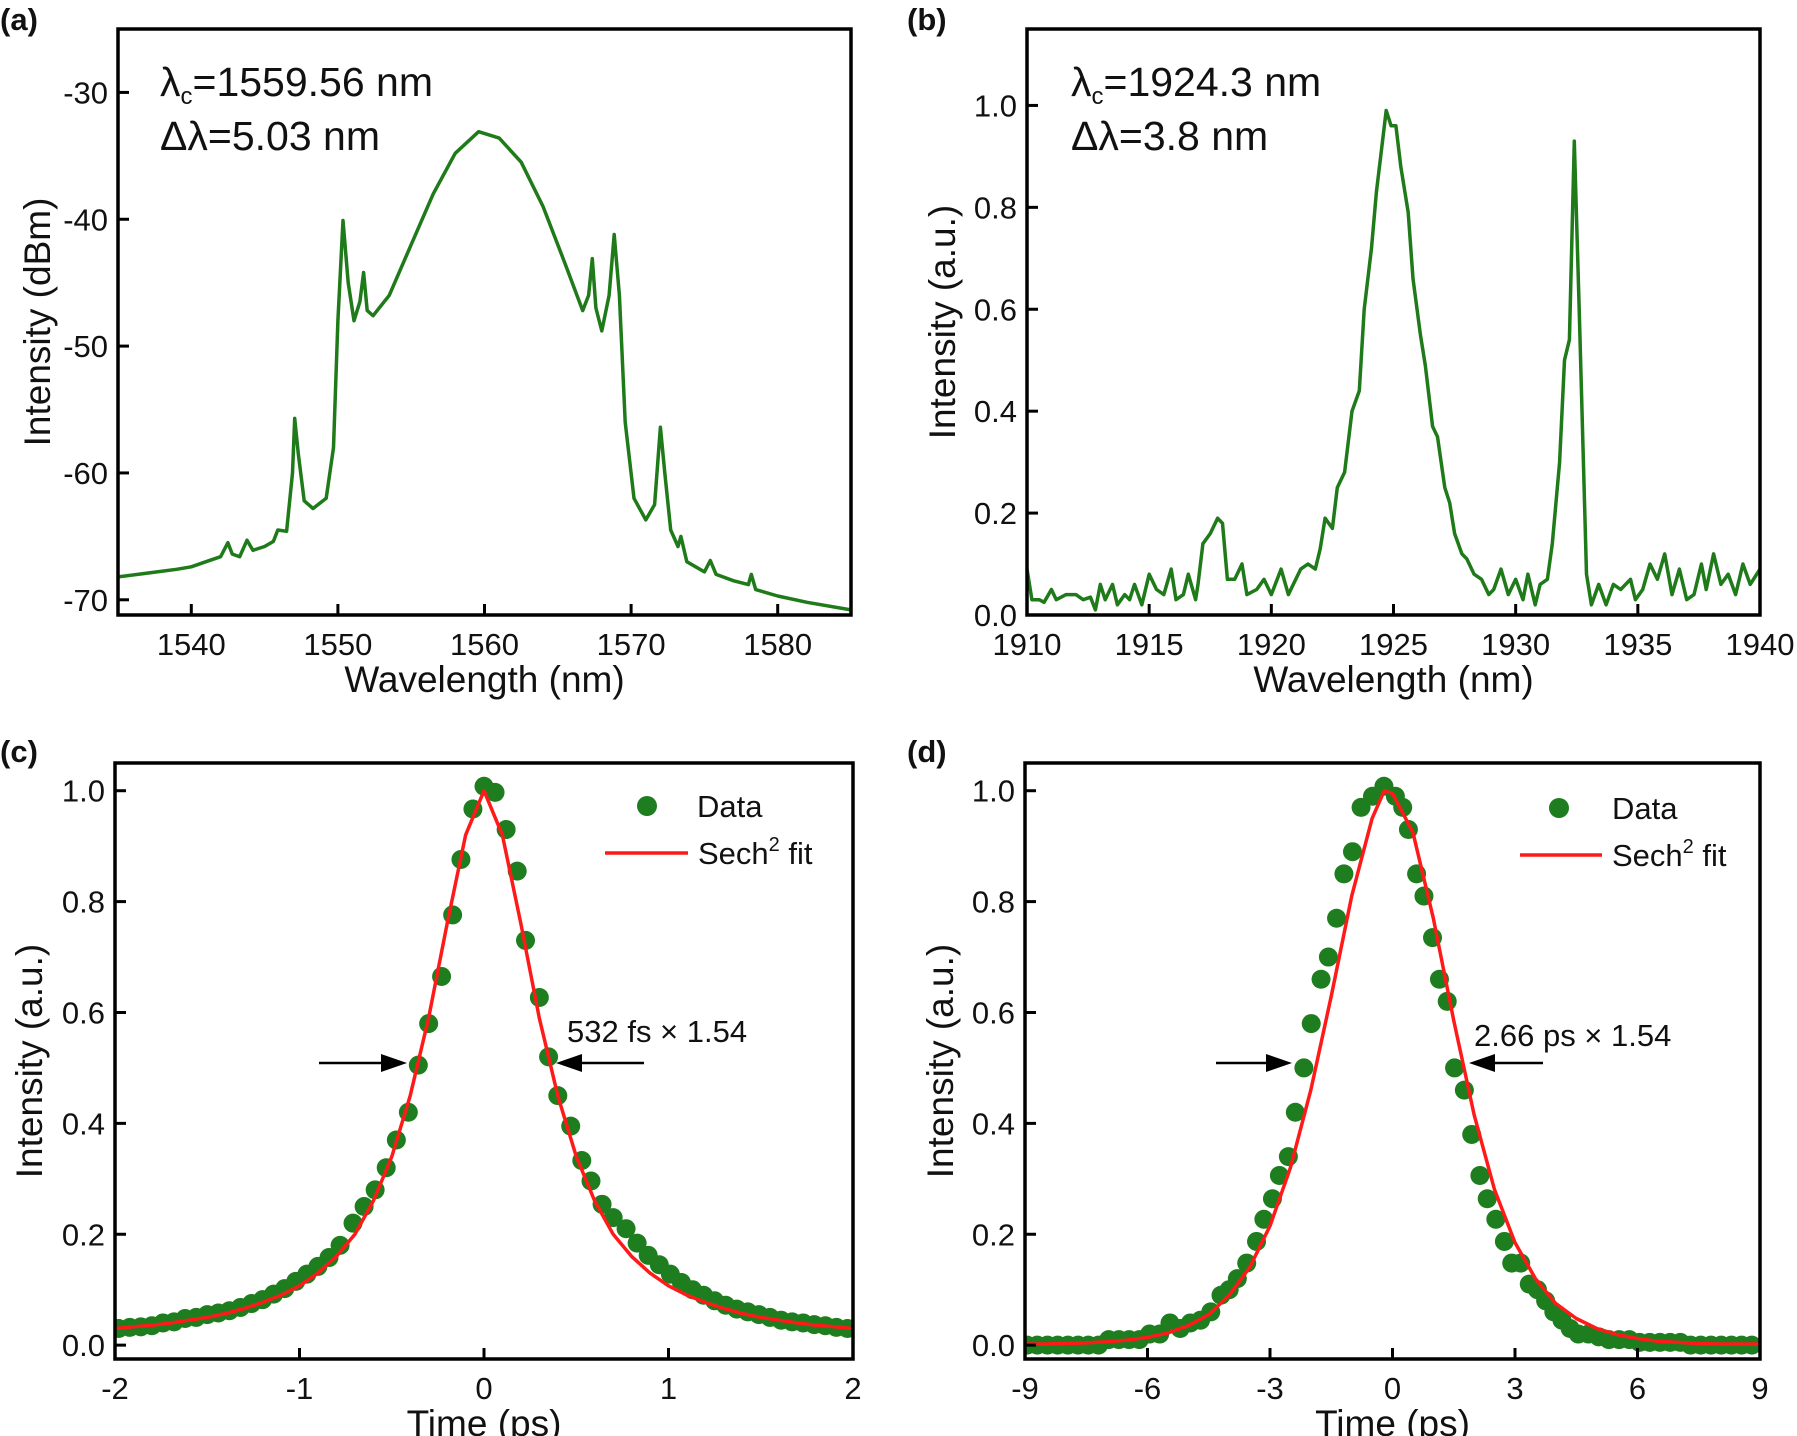 The height and width of the screenshot is (1436, 1797). Describe the element at coordinates (85, 92) in the screenshot. I see `y-tick-label: -30` at that location.